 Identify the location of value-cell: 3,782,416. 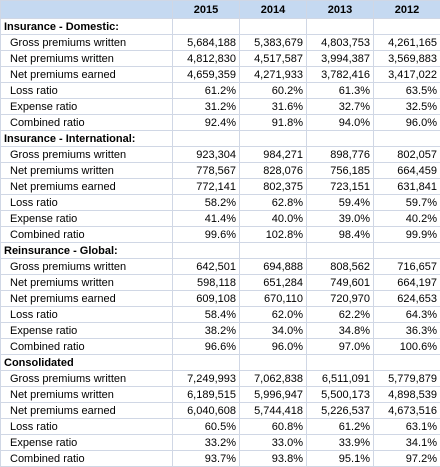
(340, 74).